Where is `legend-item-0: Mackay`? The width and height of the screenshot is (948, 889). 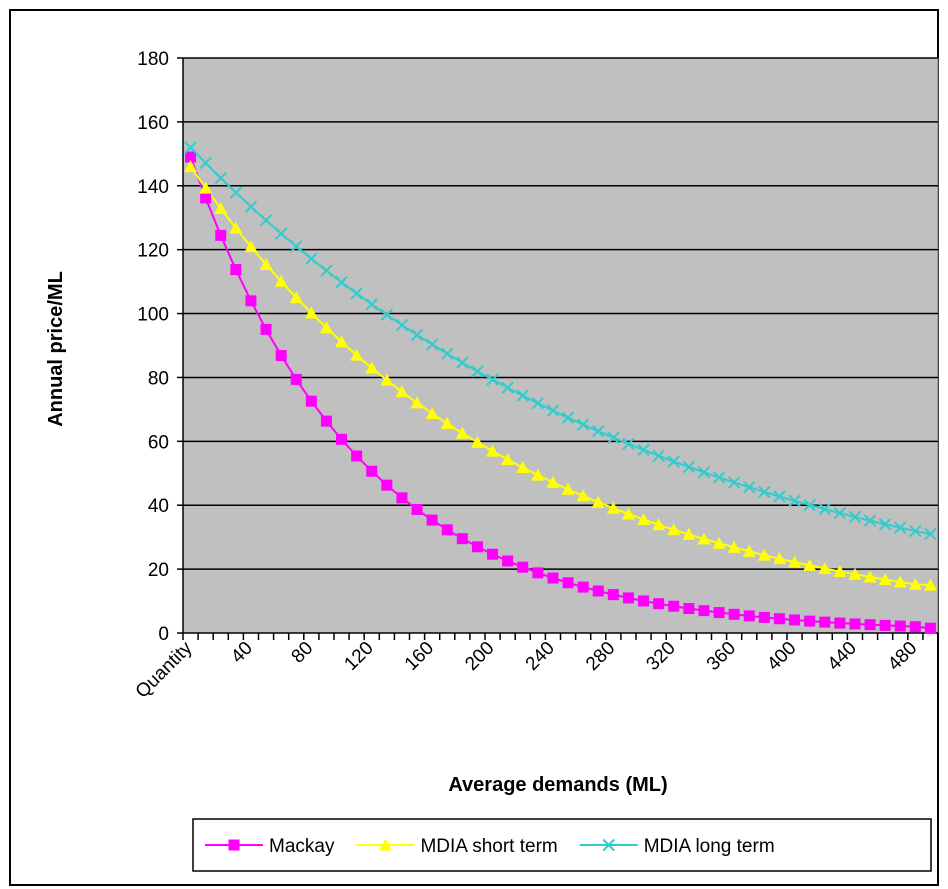 legend-item-0: Mackay is located at coordinates (270, 846).